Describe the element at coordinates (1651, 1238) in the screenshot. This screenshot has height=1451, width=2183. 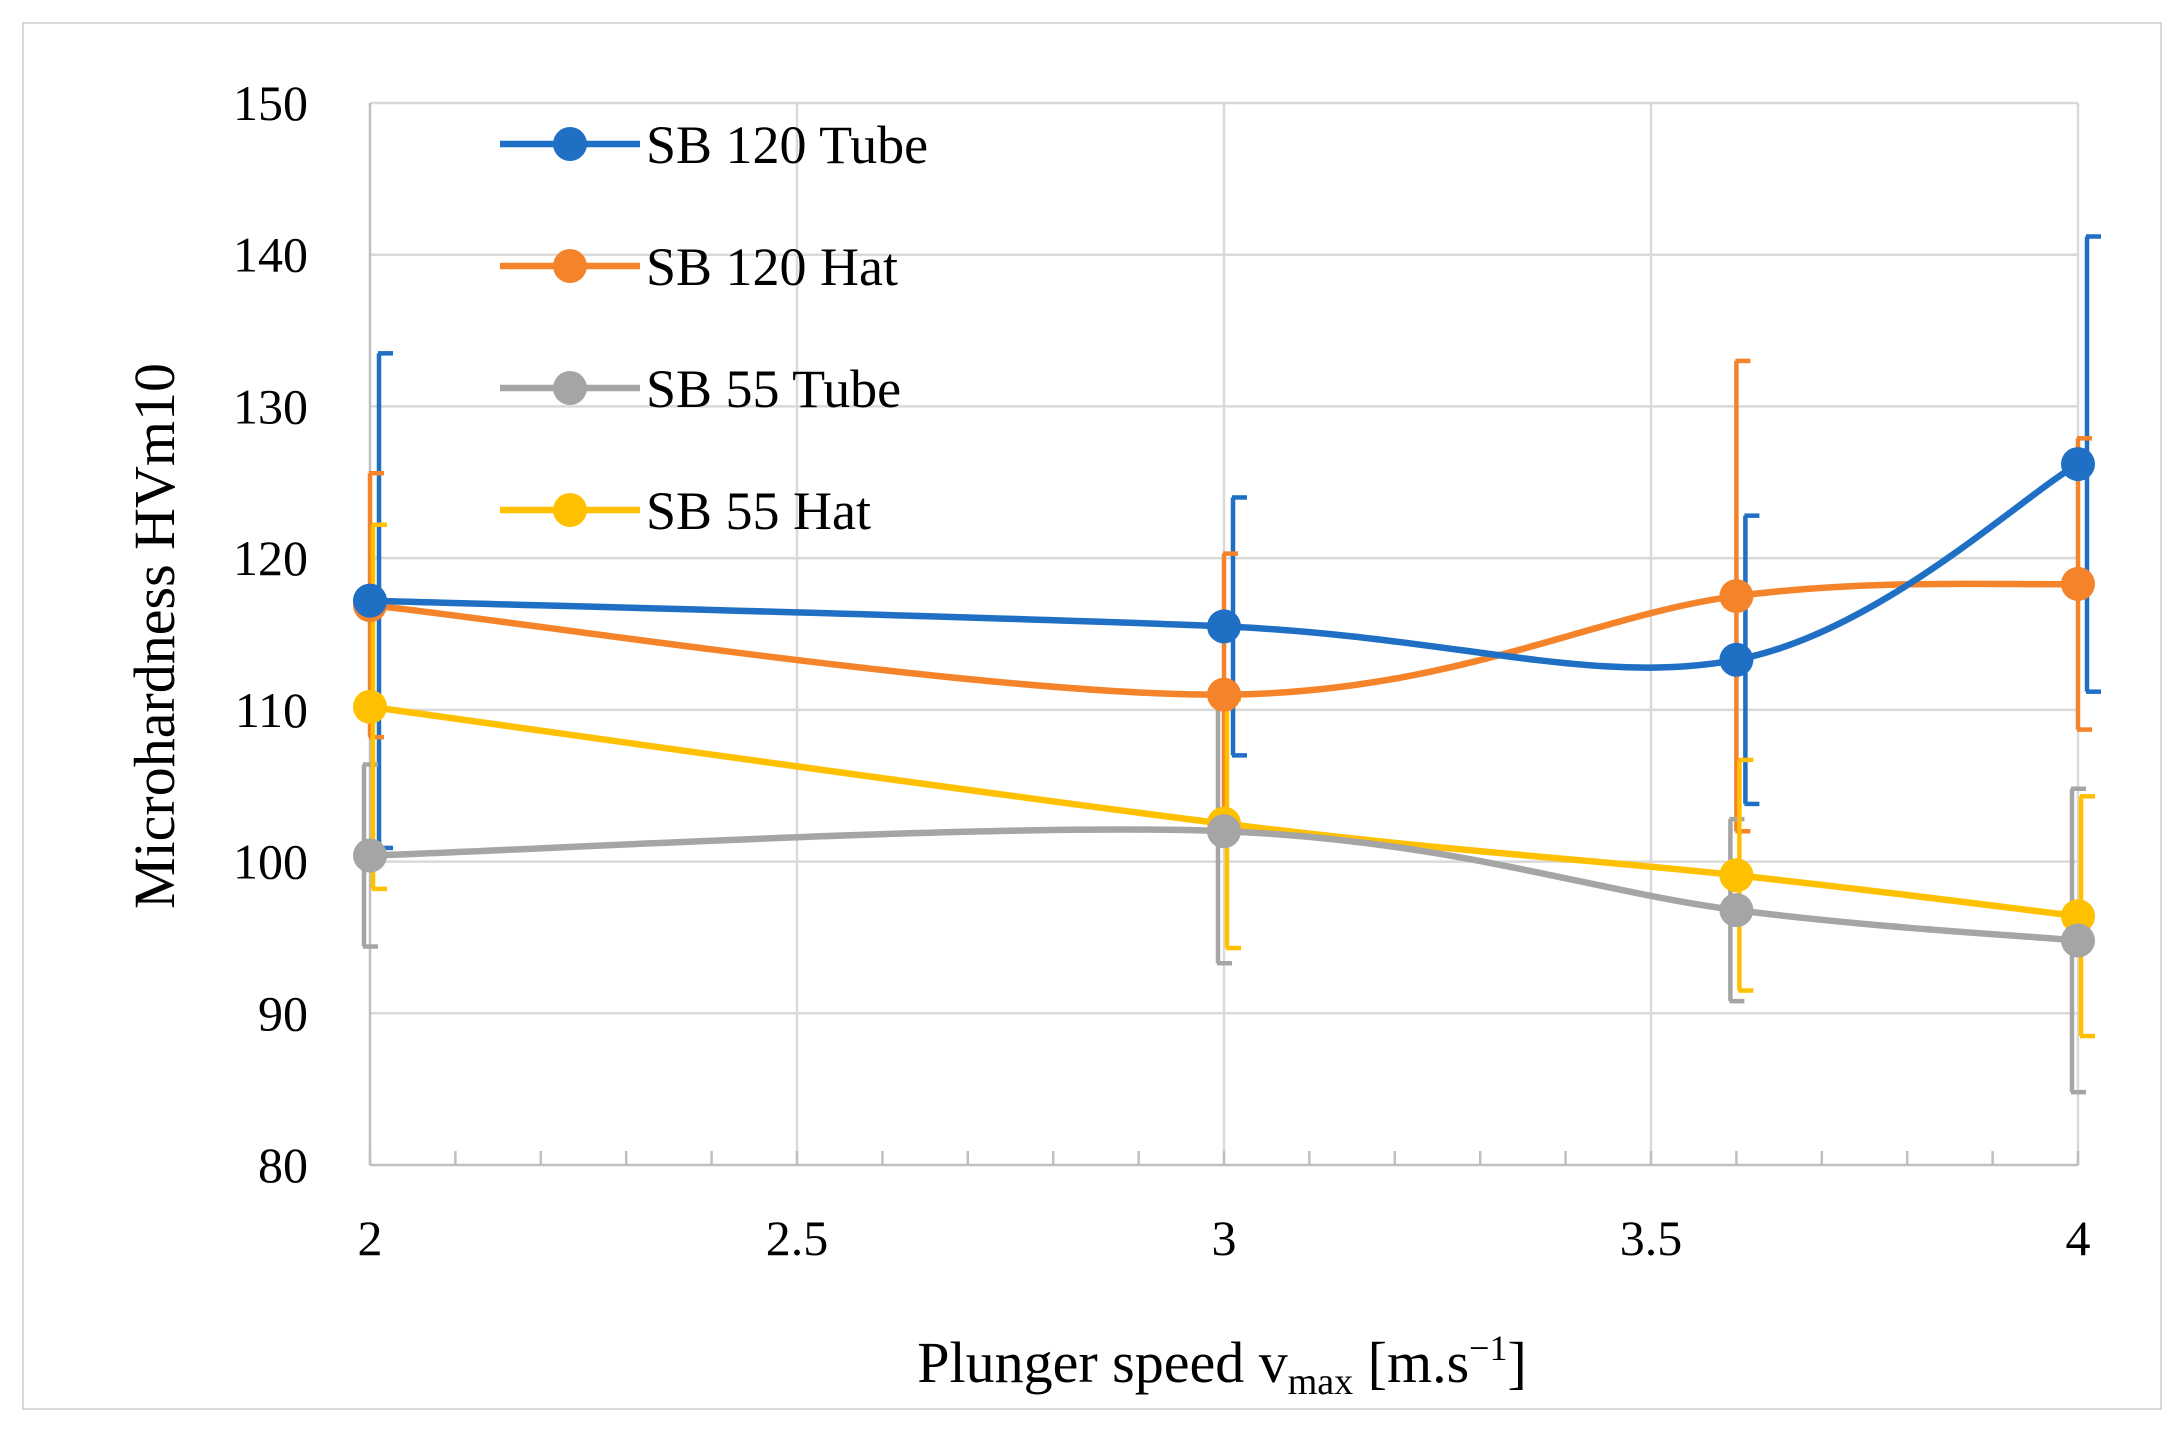
I see `x-tick-label: 3.5` at that location.